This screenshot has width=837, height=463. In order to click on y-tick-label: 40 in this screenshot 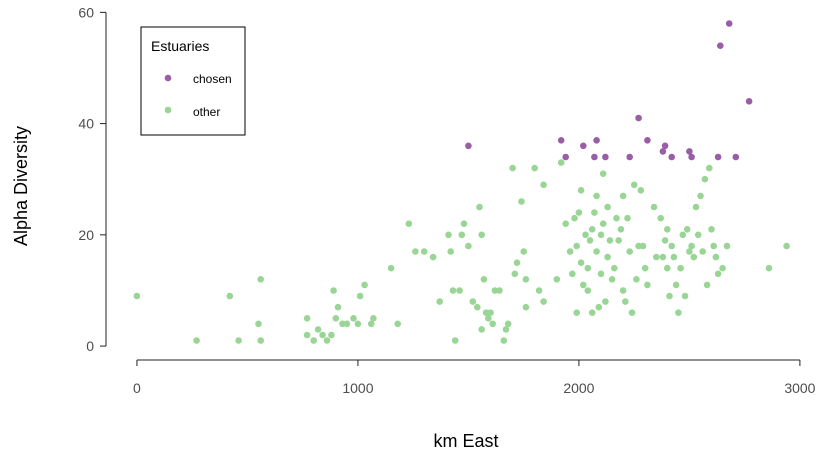, I will do `click(86, 124)`.